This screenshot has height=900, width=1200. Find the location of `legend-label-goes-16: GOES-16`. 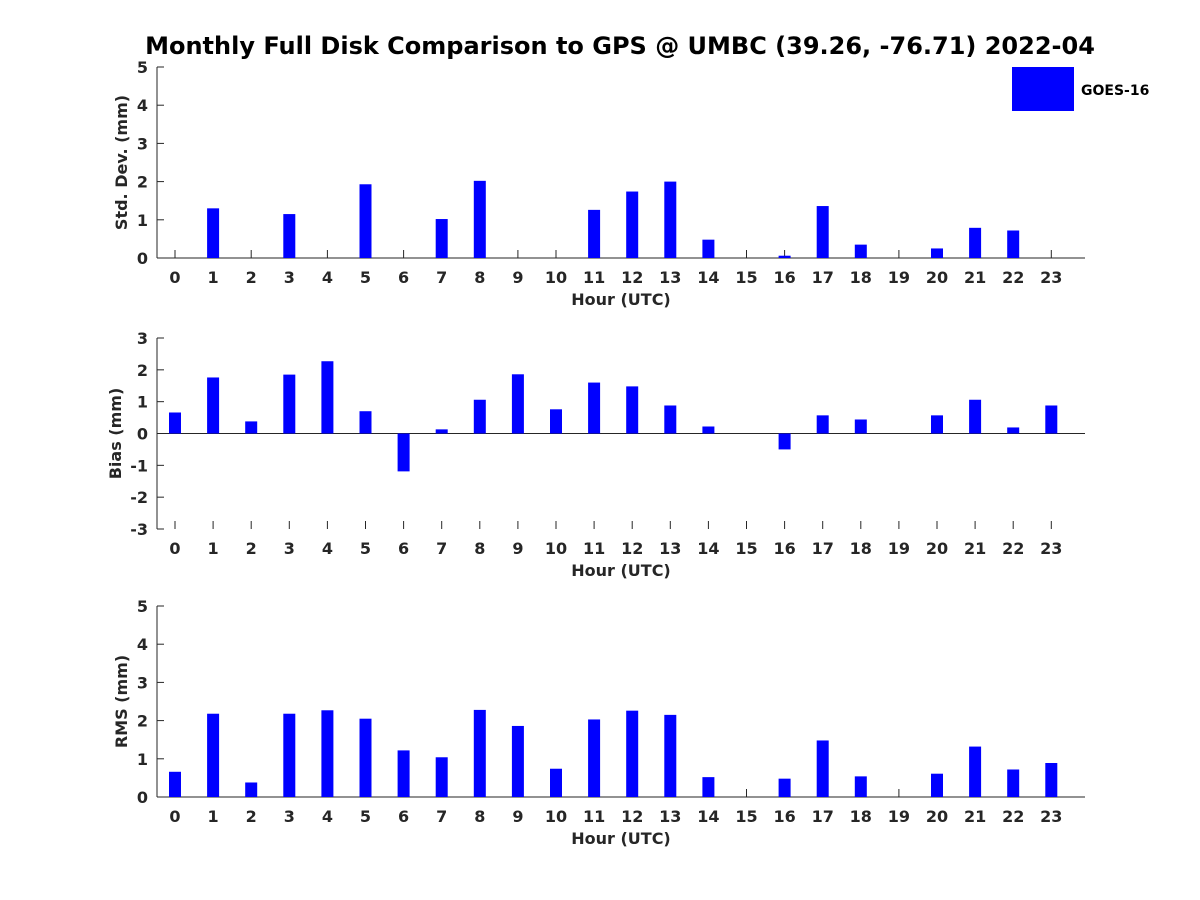

legend-label-goes-16: GOES-16 is located at coordinates (1115, 91).